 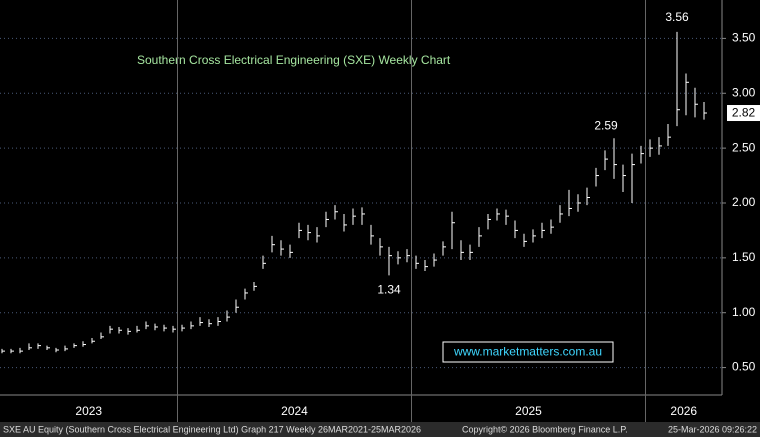 I want to click on footer-bar, so click(x=380, y=429).